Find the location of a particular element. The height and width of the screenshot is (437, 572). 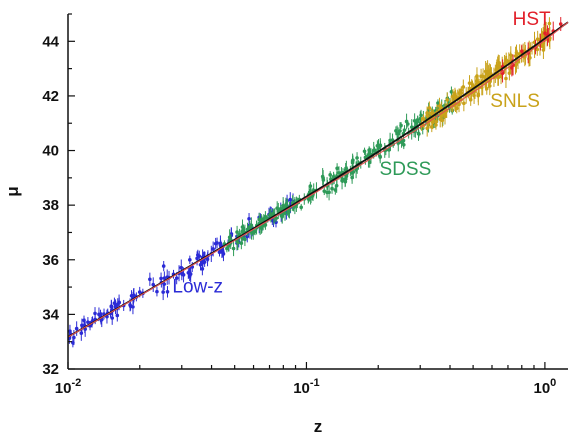

y-tick-label: 36 is located at coordinates (50, 260).